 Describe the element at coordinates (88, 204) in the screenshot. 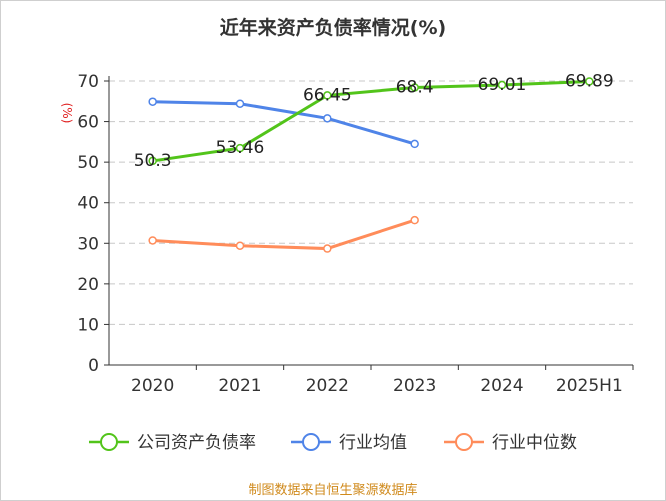

I see `y-tick-label: 40` at that location.